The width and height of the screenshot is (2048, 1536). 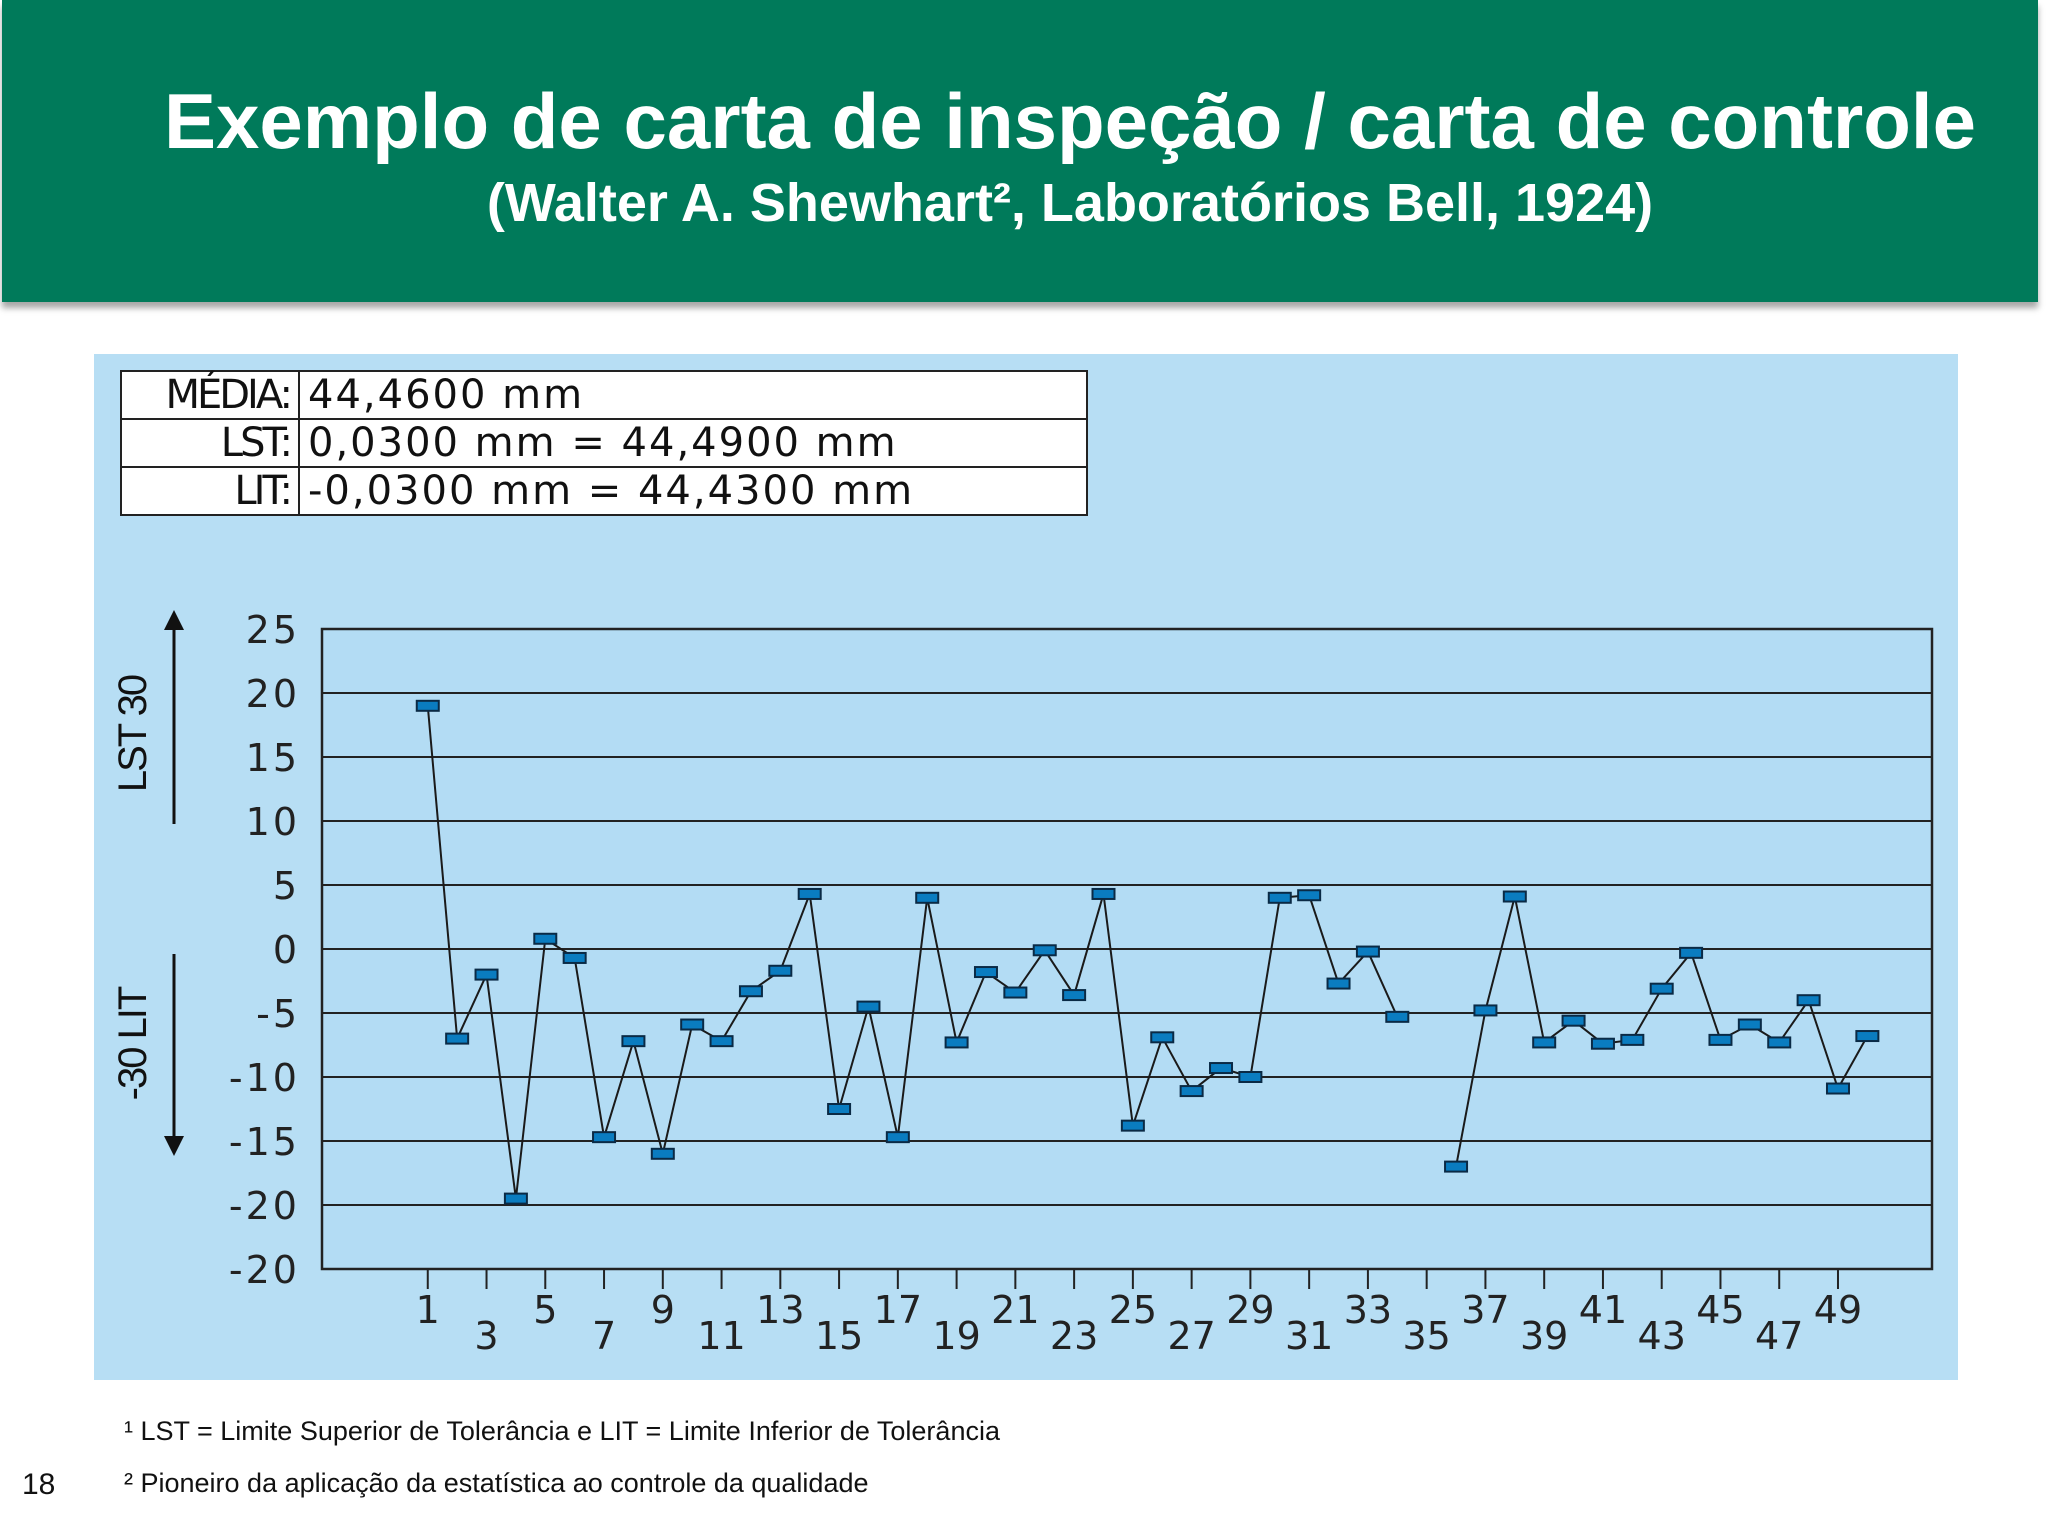 I want to click on x-tick-label: 33, so click(x=1368, y=1310).